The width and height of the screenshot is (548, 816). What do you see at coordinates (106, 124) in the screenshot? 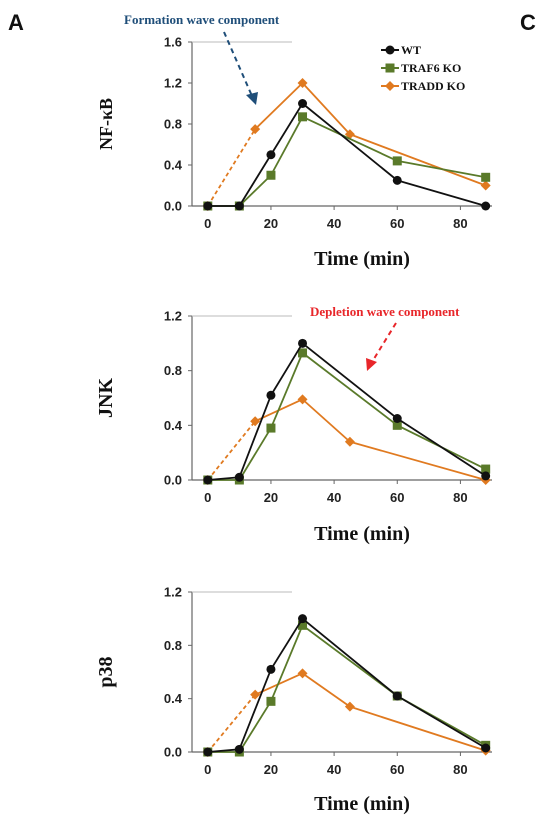
I see `y-axis-title: NF-κB` at bounding box center [106, 124].